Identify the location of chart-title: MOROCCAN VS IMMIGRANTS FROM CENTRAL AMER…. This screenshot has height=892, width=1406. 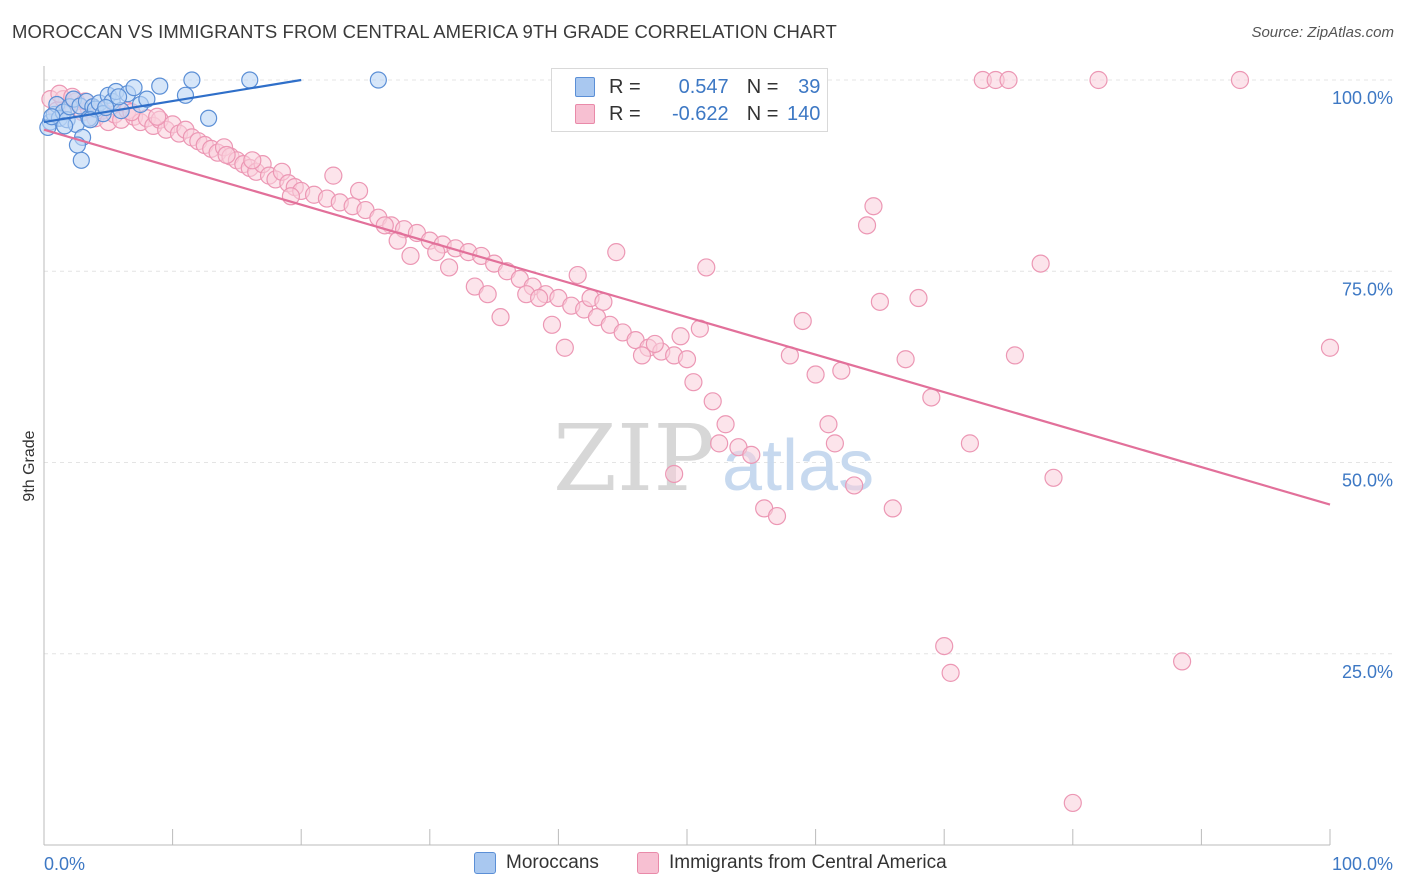
(424, 31).